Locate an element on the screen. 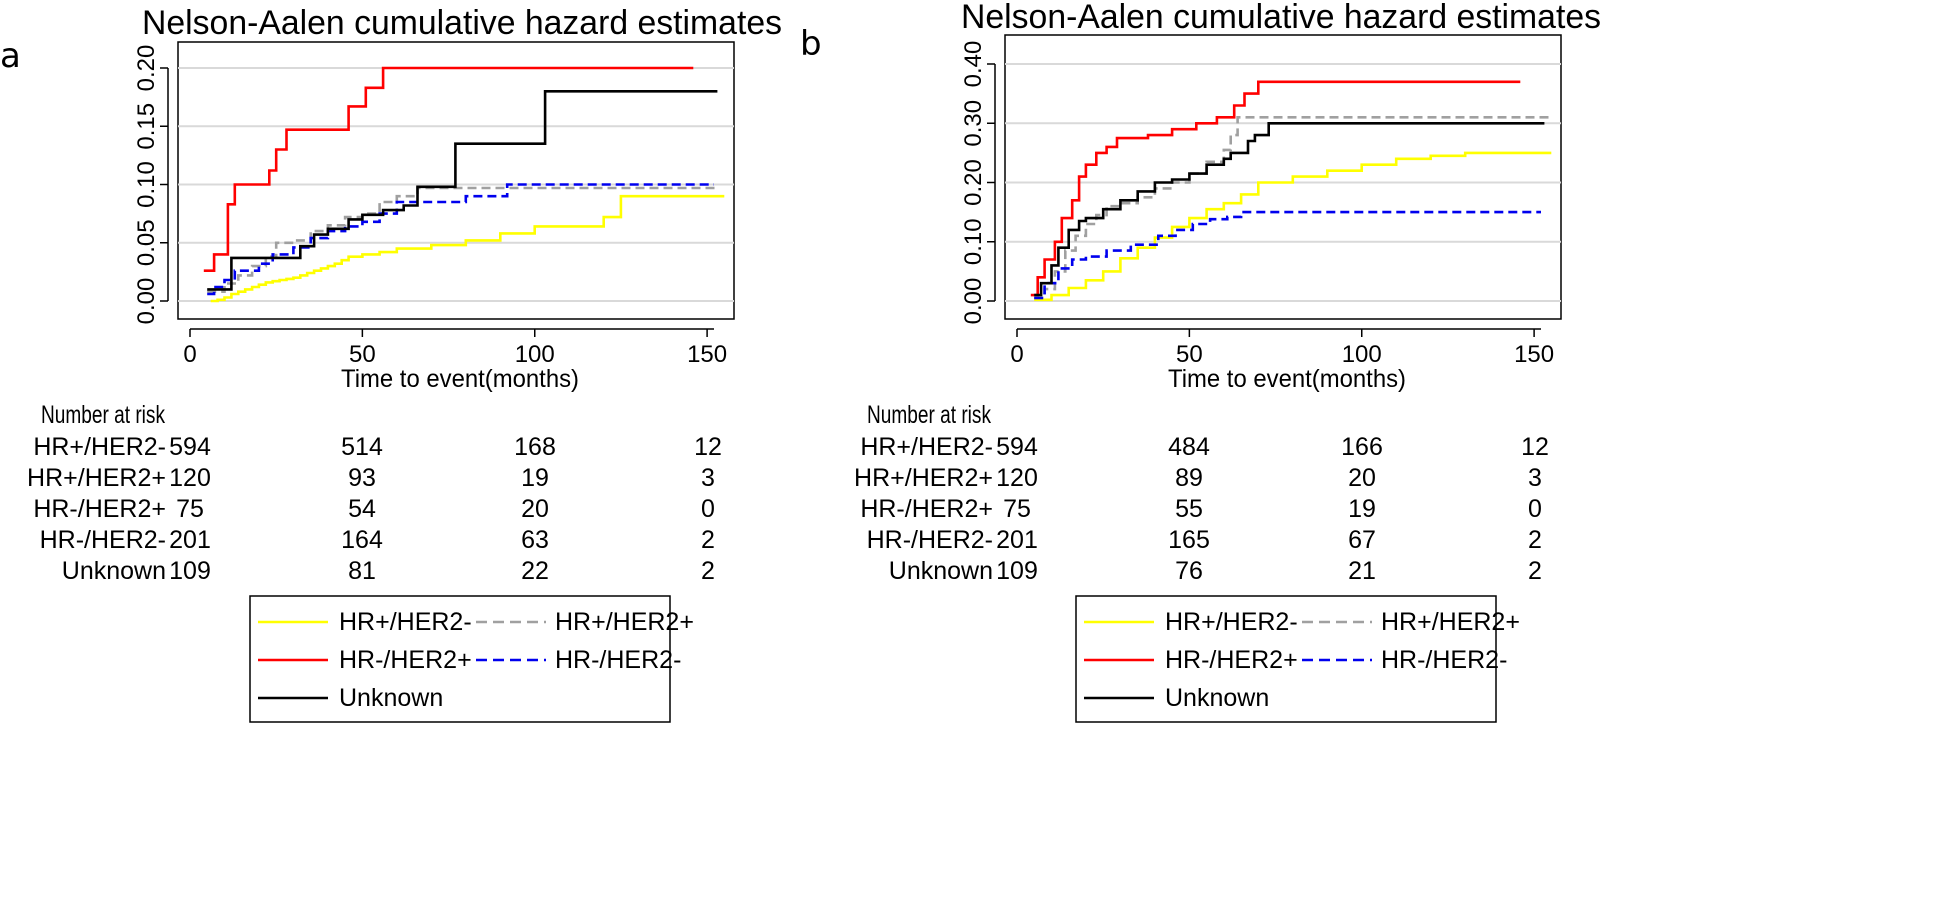 This screenshot has height=898, width=1946. risk-value-b-0-2: 166 is located at coordinates (1362, 447).